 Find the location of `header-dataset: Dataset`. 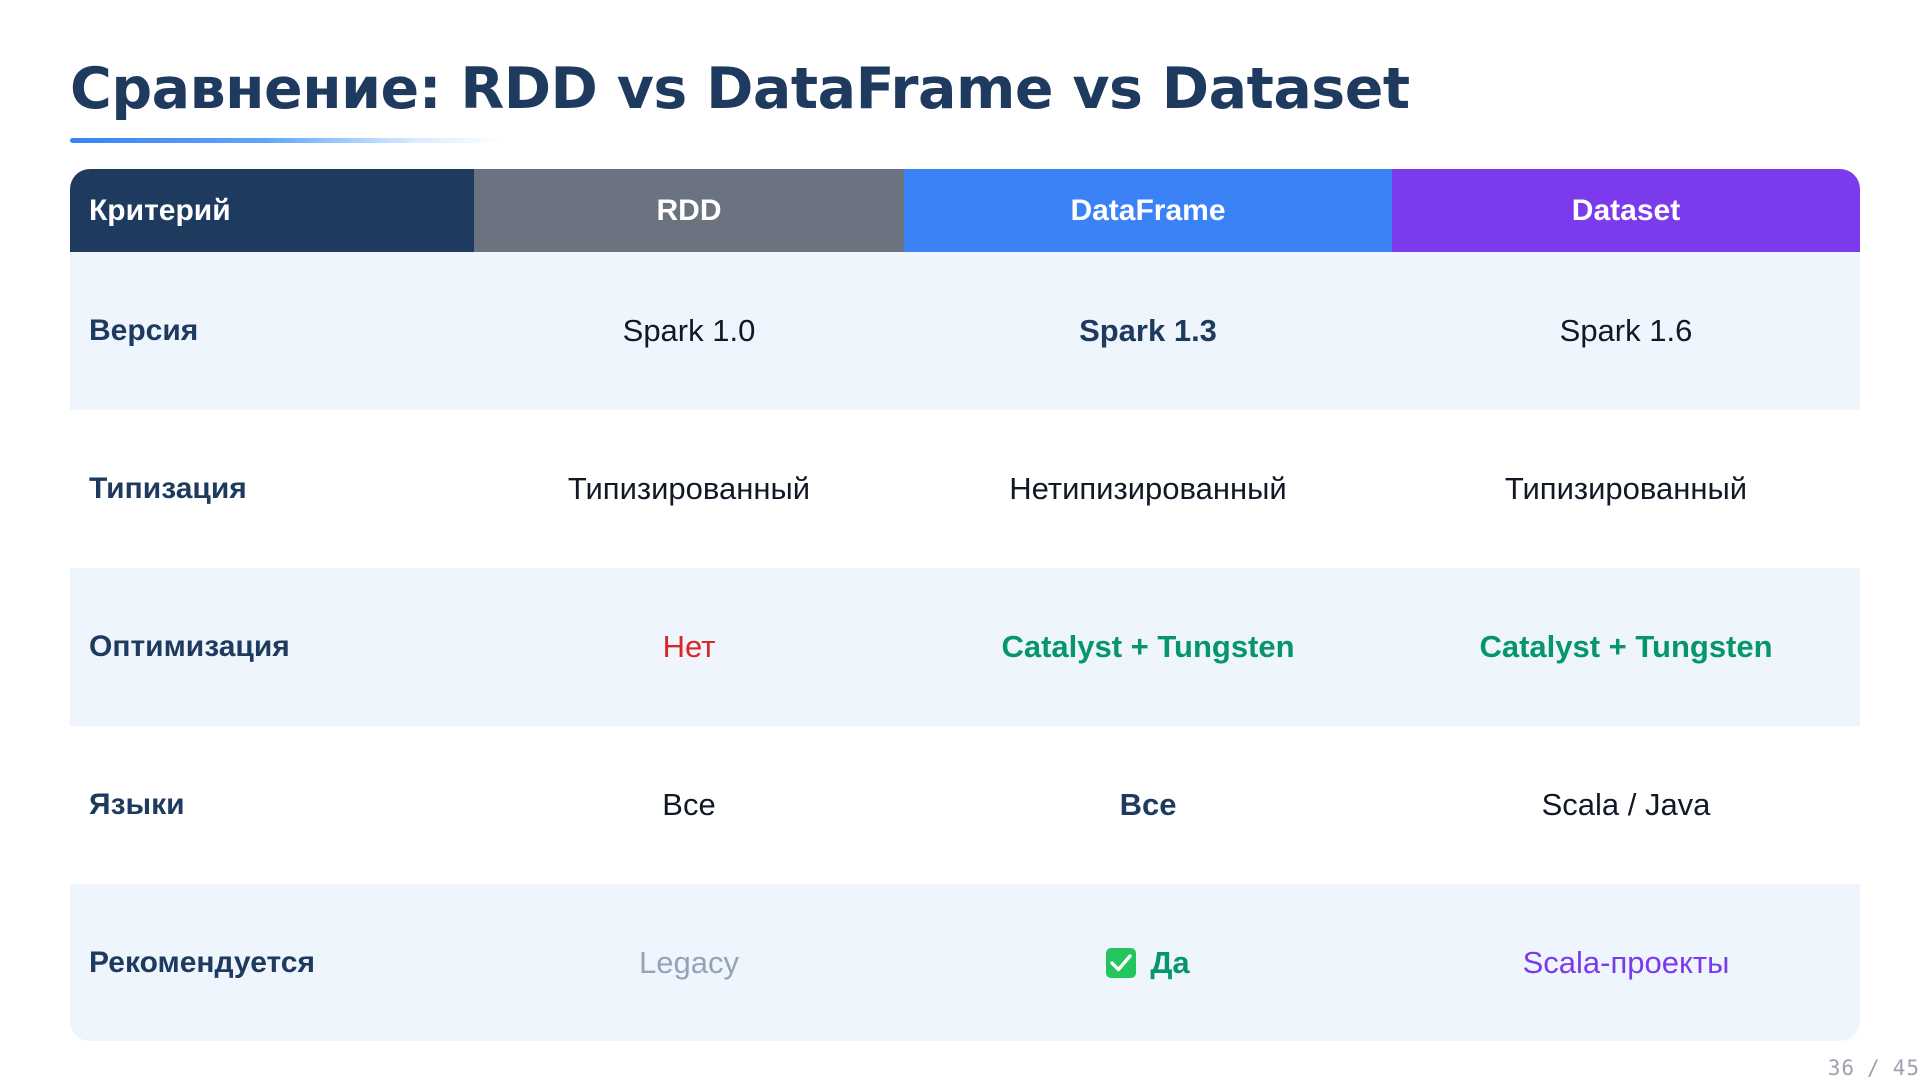

header-dataset: Dataset is located at coordinates (1626, 210).